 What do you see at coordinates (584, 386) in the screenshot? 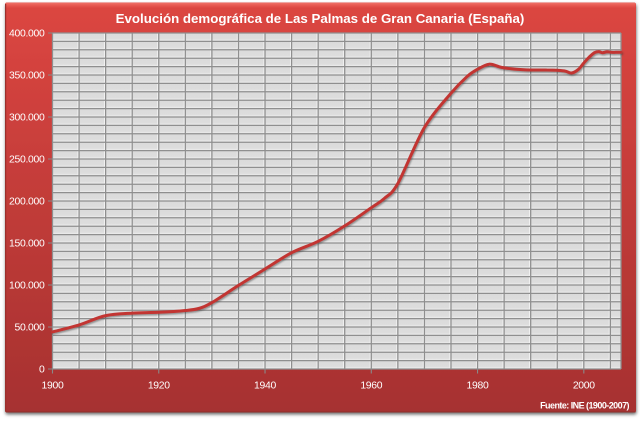
I see `svg-text: 2000` at bounding box center [584, 386].